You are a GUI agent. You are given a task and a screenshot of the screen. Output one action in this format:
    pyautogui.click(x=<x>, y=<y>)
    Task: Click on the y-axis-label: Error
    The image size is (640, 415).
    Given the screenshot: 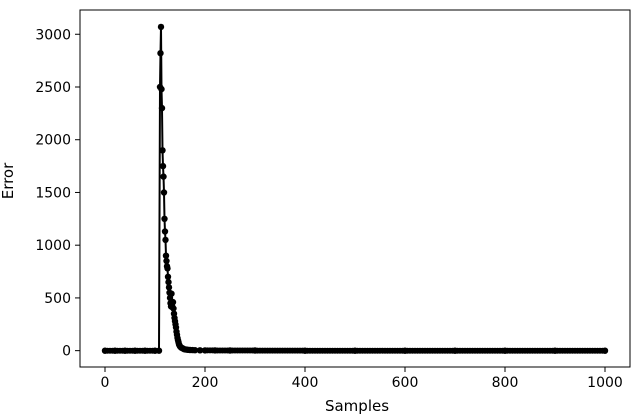 What is the action you would take?
    pyautogui.click(x=8, y=180)
    